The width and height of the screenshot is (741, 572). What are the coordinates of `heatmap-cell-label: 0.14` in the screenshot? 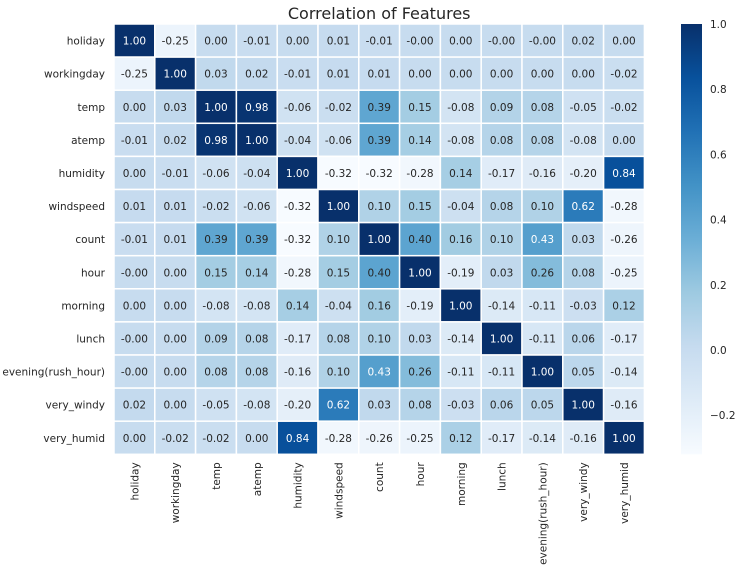 It's located at (461, 174).